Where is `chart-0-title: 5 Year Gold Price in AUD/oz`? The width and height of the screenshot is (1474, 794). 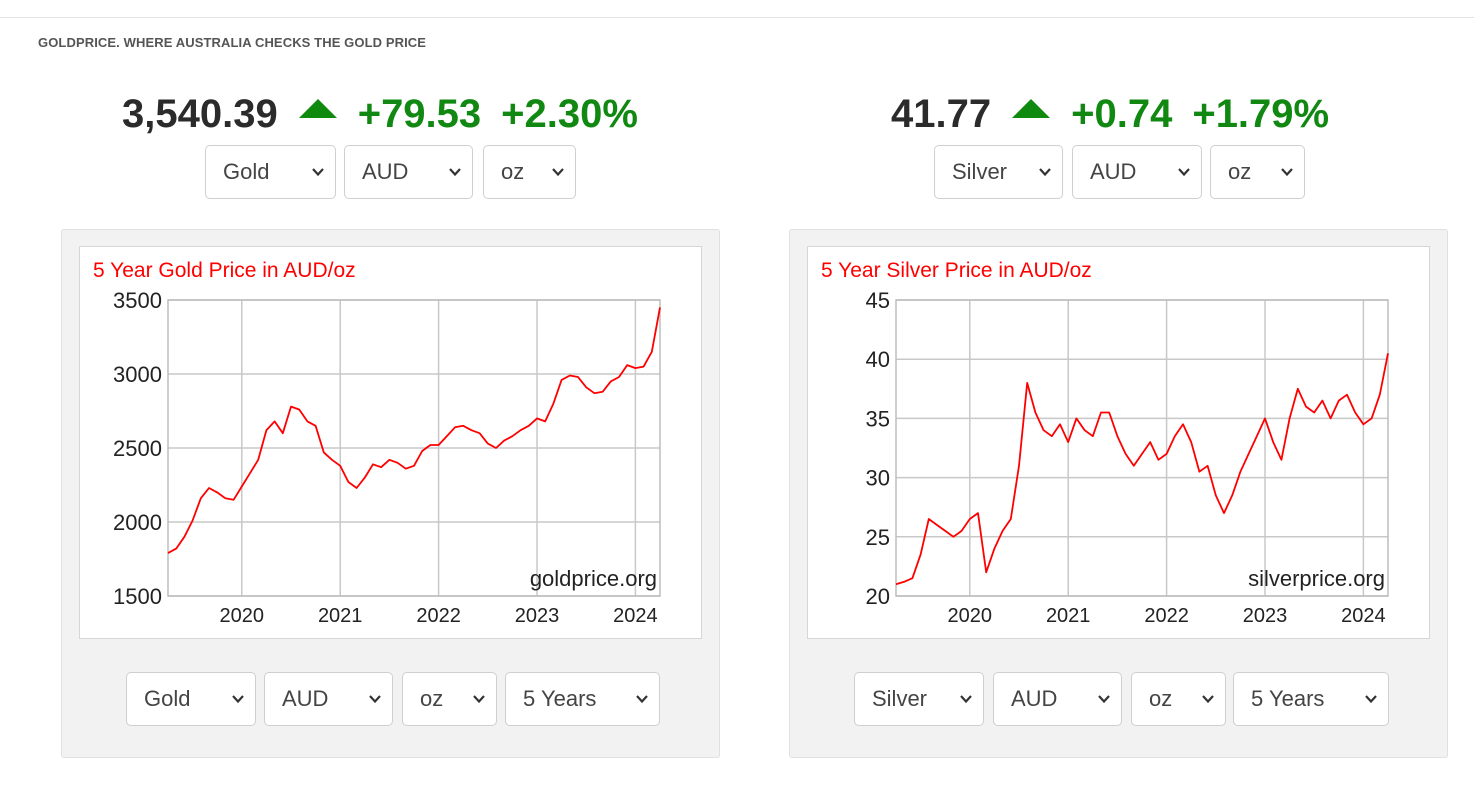 chart-0-title: 5 Year Gold Price in AUD/oz is located at coordinates (224, 270).